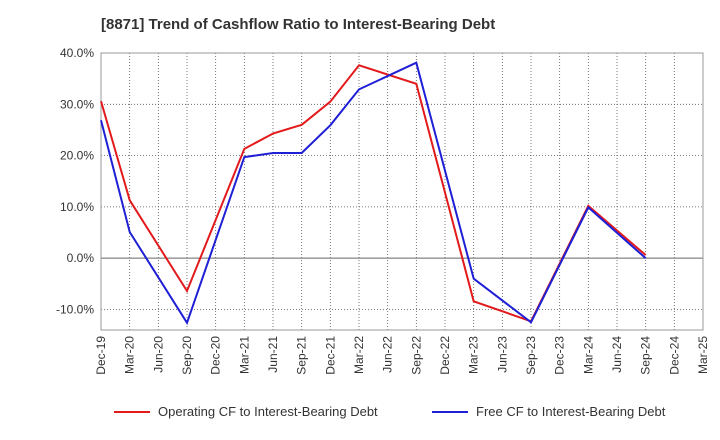 The height and width of the screenshot is (440, 720). Describe the element at coordinates (77, 156) in the screenshot. I see `y-tick-label: 20.0%` at that location.